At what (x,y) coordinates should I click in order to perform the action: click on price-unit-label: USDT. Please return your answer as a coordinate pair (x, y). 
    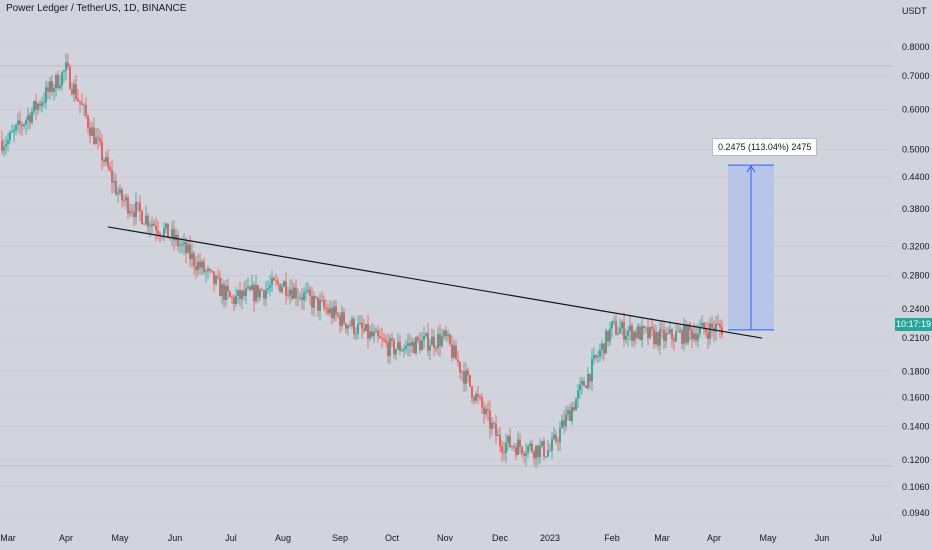
    Looking at the image, I should click on (914, 11).